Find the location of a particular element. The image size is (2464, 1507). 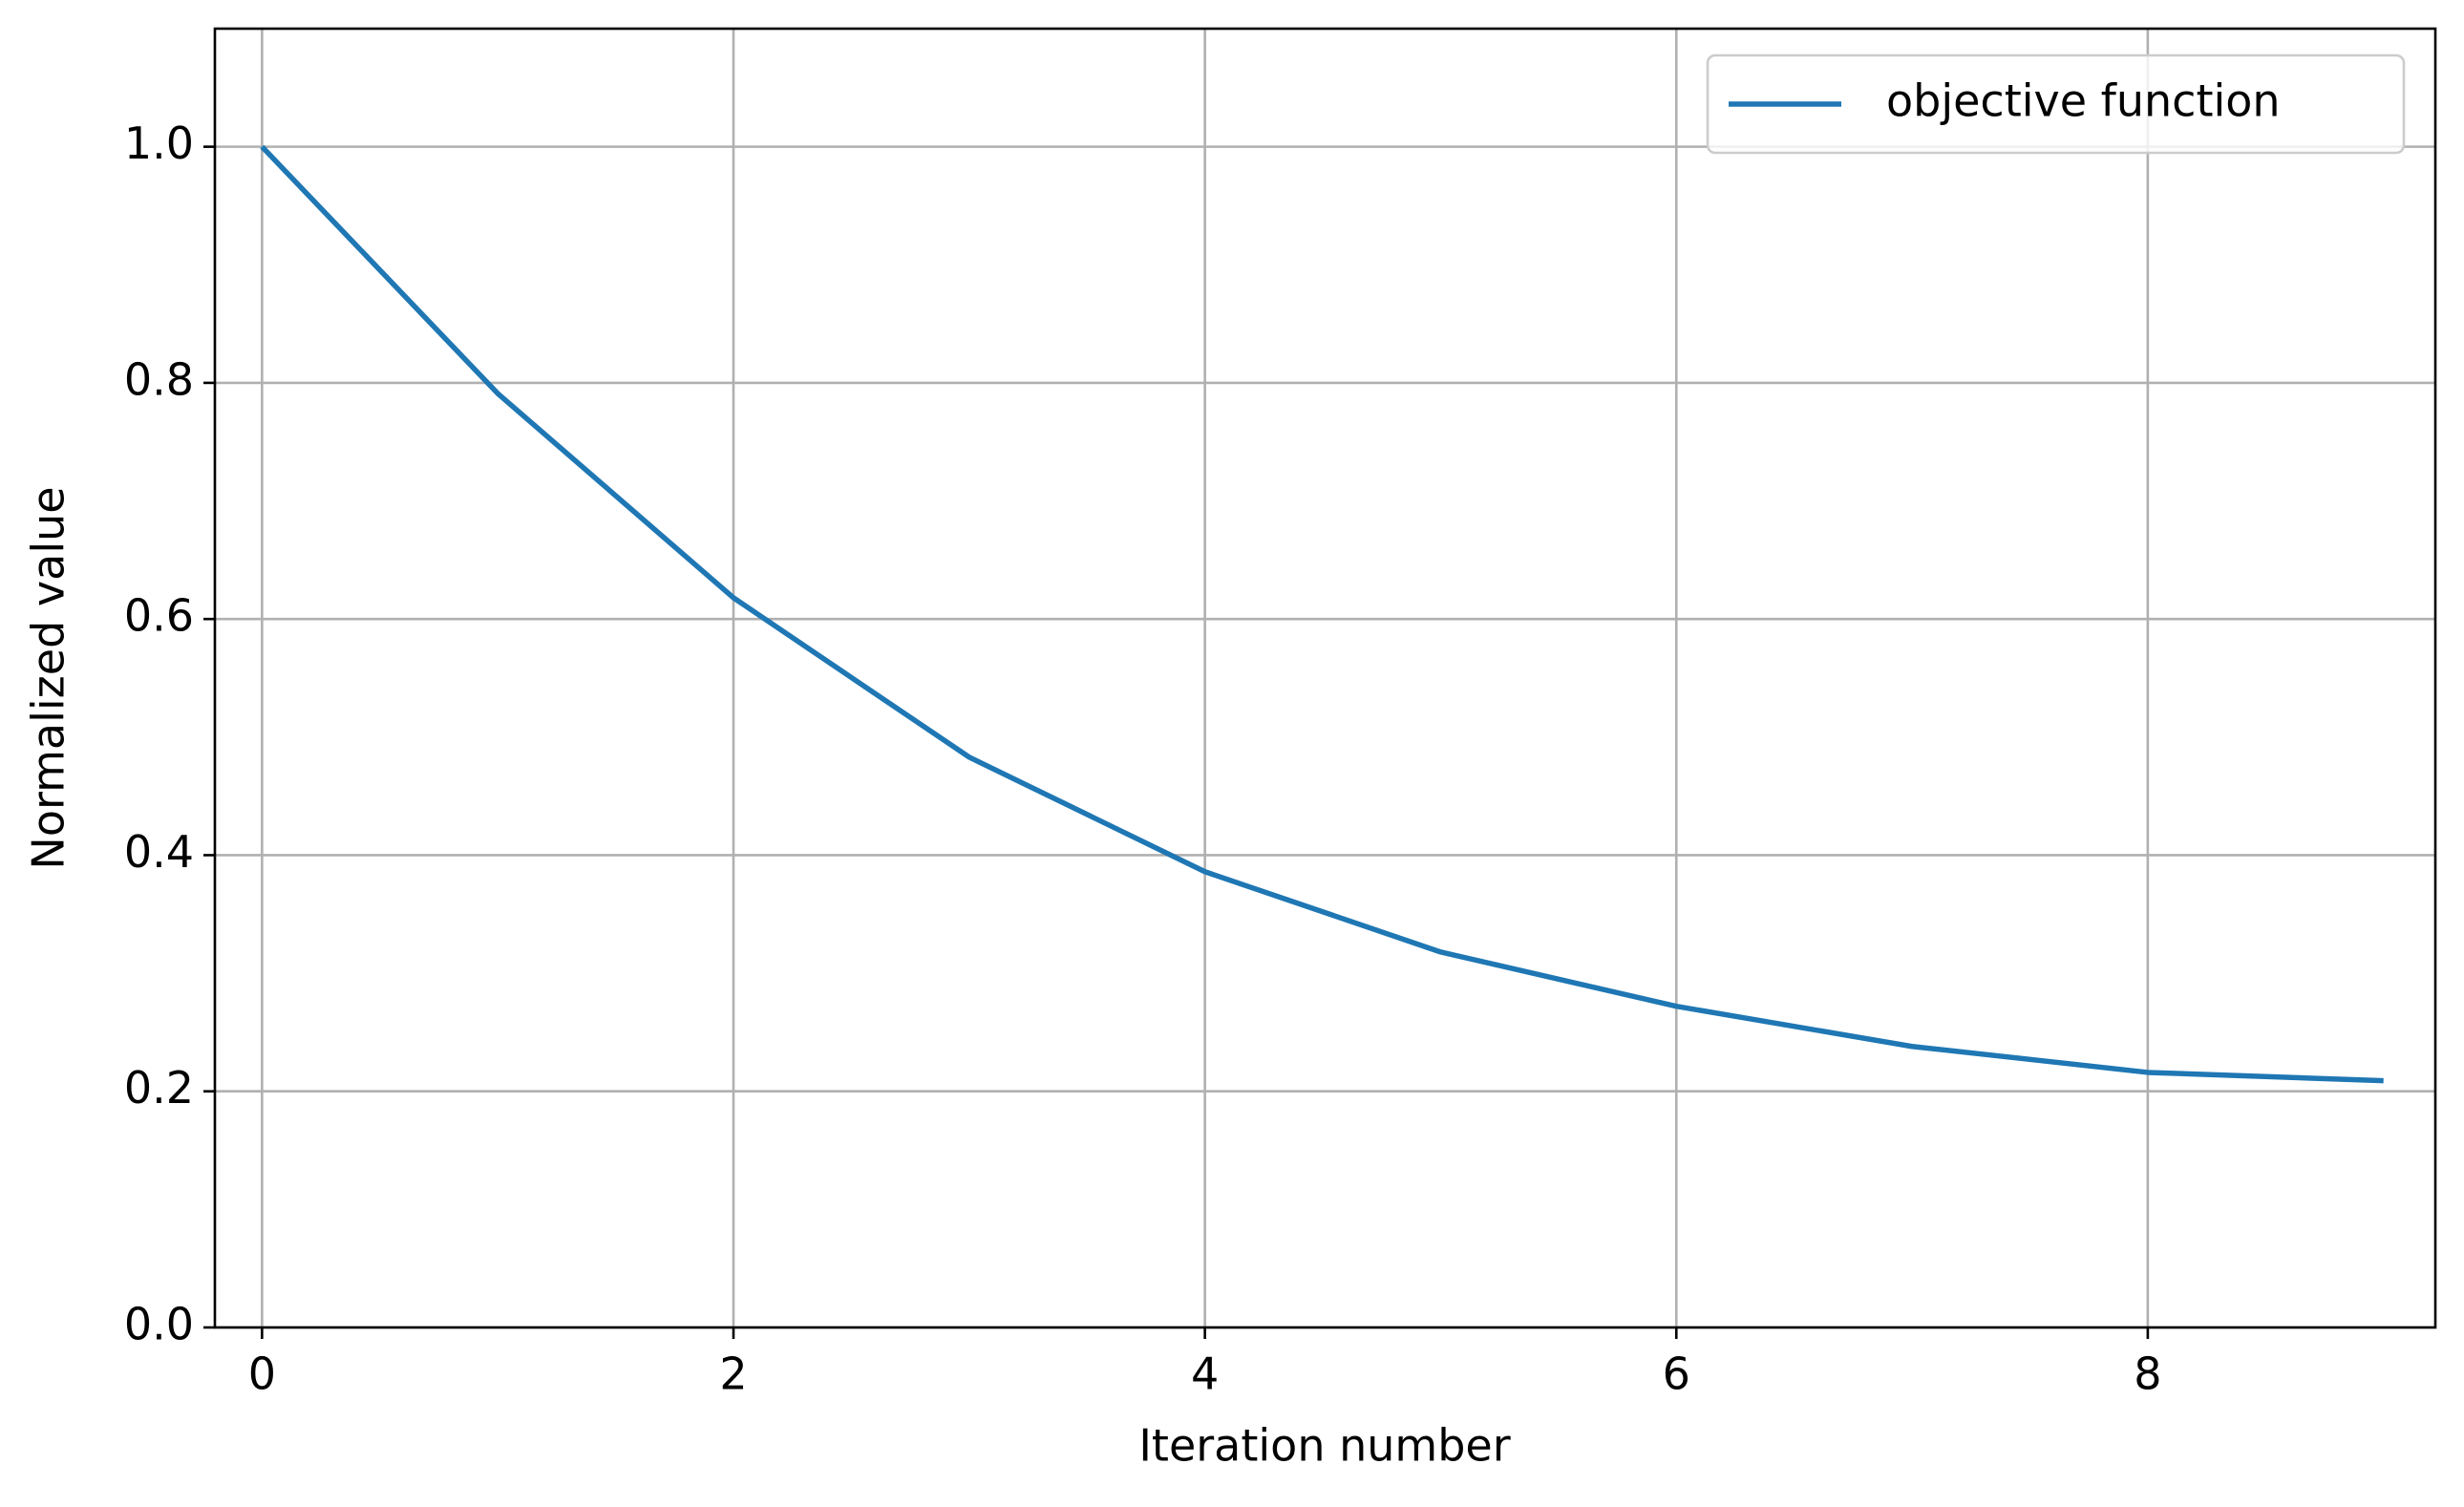

legend-box is located at coordinates (2056, 104).